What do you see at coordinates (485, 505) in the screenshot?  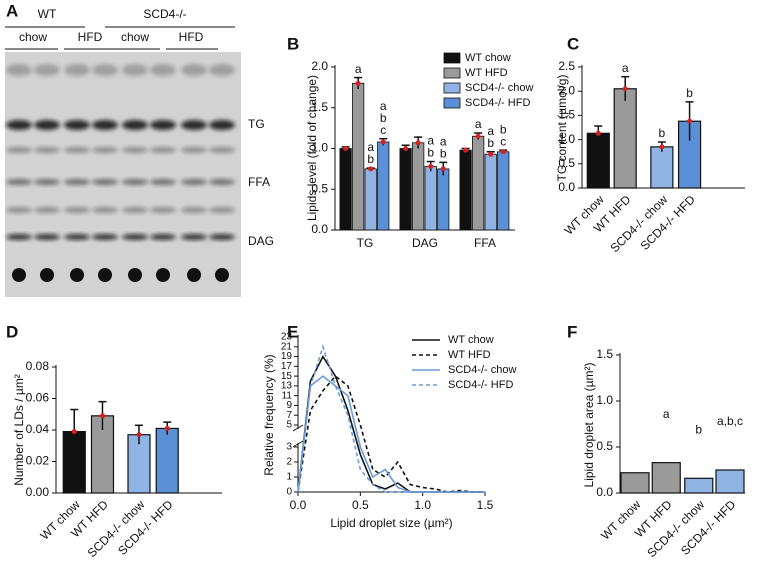 I see `x-tick-label: 1.5` at bounding box center [485, 505].